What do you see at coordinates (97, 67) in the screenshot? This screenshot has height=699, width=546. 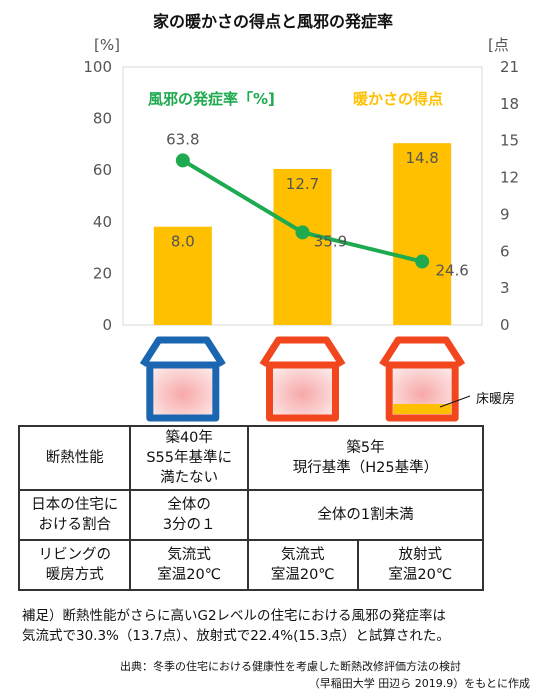 I see `left-tick-label: 100` at bounding box center [97, 67].